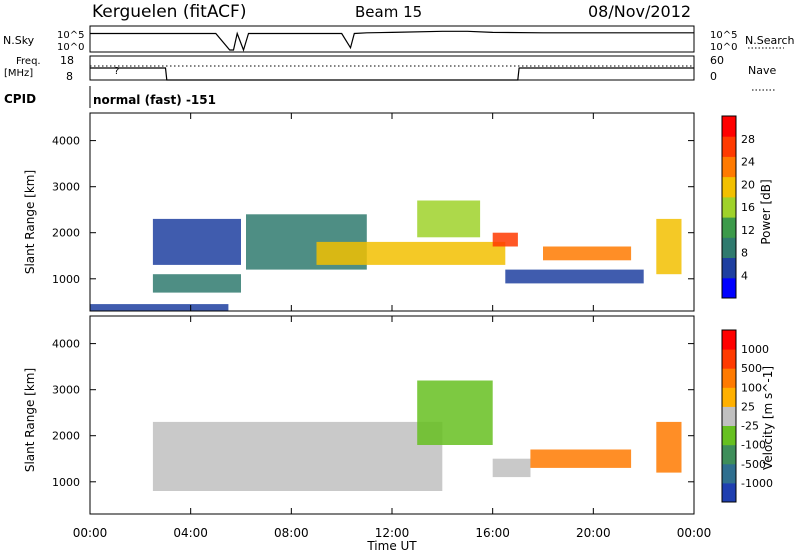 Image resolution: width=800 pixels, height=554 pixels. Describe the element at coordinates (748, 162) in the screenshot. I see `colorbar-tick-label: 24` at that location.